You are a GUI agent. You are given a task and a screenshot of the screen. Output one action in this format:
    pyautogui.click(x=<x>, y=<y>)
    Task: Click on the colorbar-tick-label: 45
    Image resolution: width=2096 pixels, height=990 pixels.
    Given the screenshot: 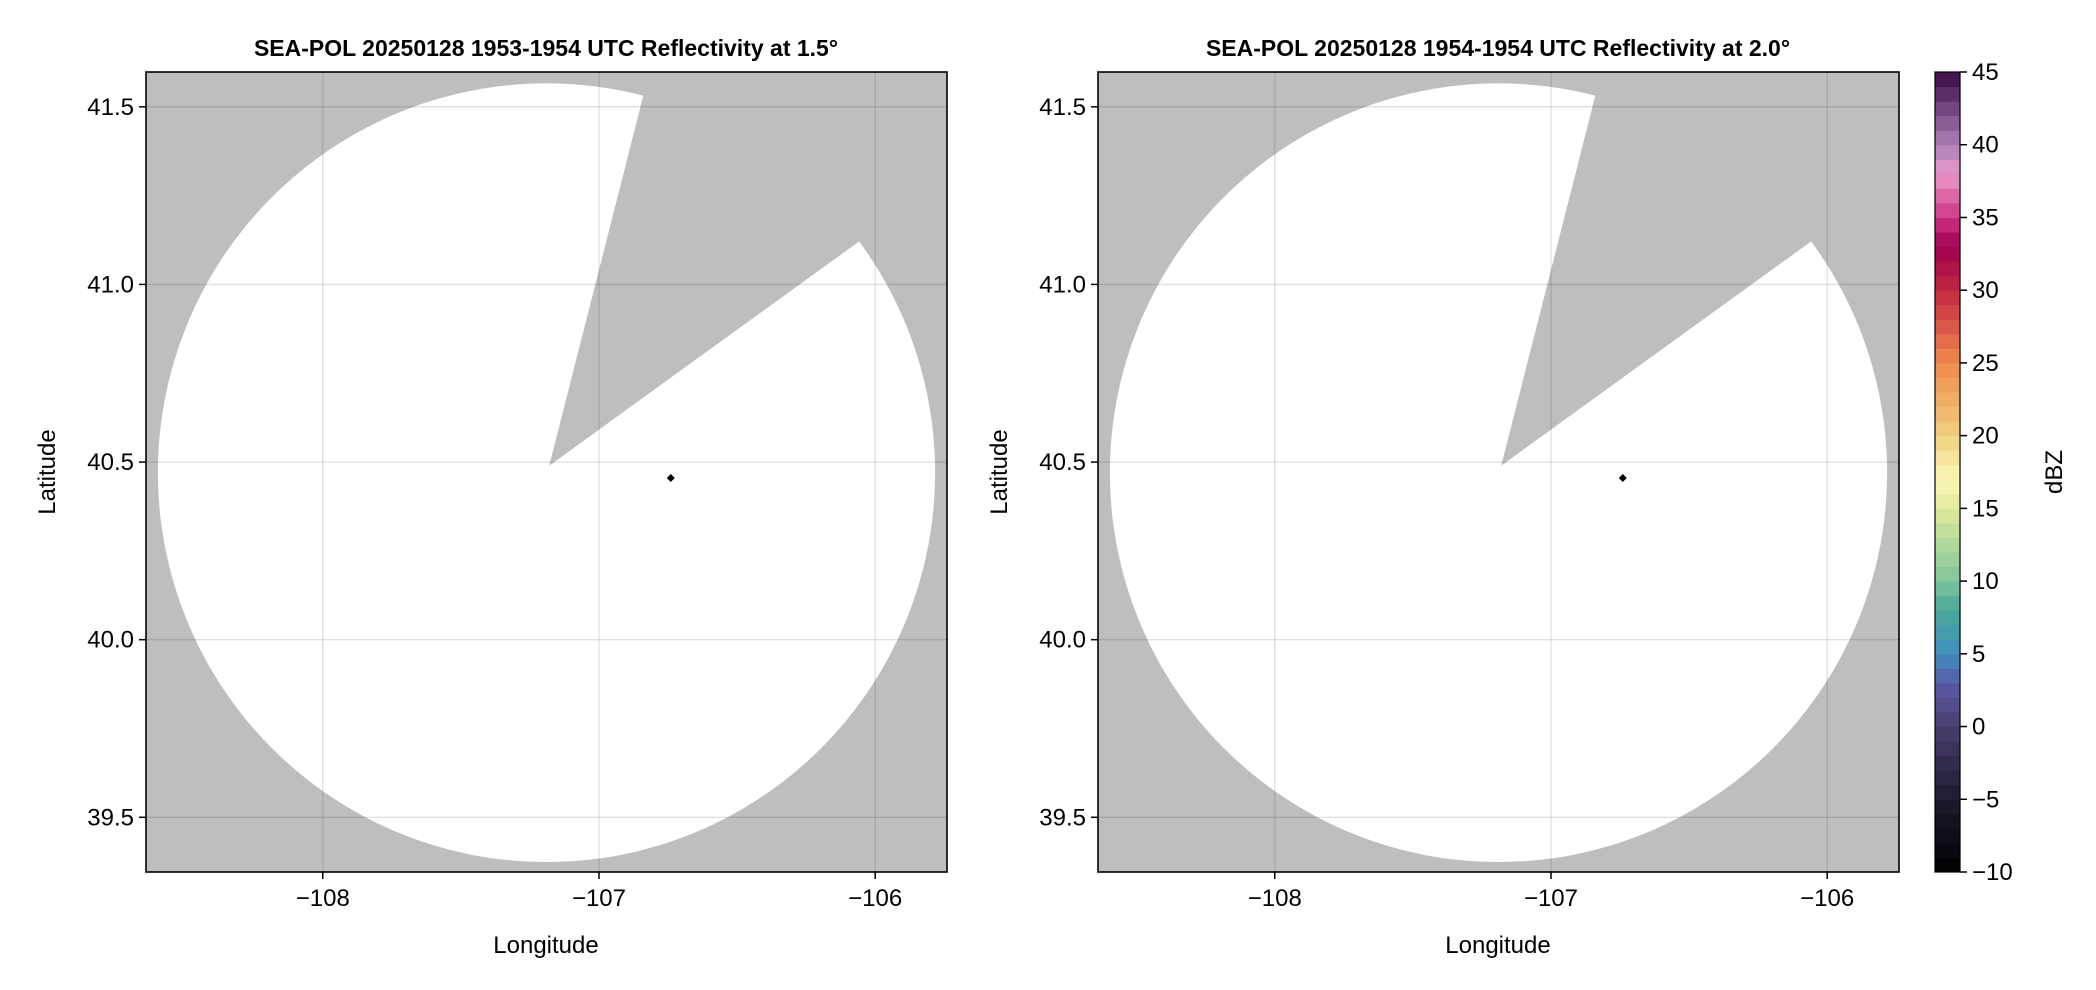 What is the action you would take?
    pyautogui.click(x=1985, y=72)
    